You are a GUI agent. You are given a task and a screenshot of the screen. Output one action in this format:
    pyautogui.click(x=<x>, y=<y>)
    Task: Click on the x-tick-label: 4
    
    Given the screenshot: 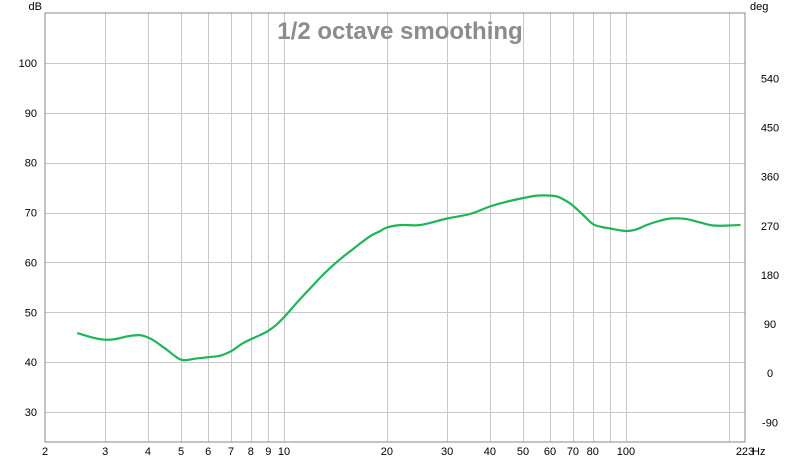 What is the action you would take?
    pyautogui.click(x=148, y=452)
    